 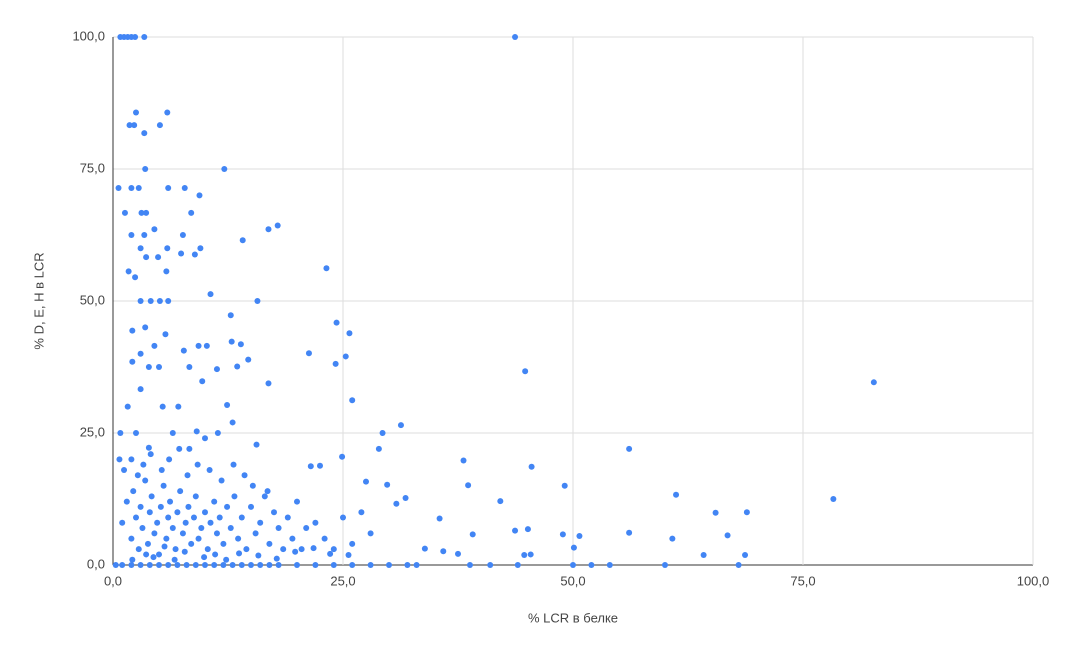 What do you see at coordinates (802, 580) in the screenshot?
I see `x-tick-label: 75,0` at bounding box center [802, 580].